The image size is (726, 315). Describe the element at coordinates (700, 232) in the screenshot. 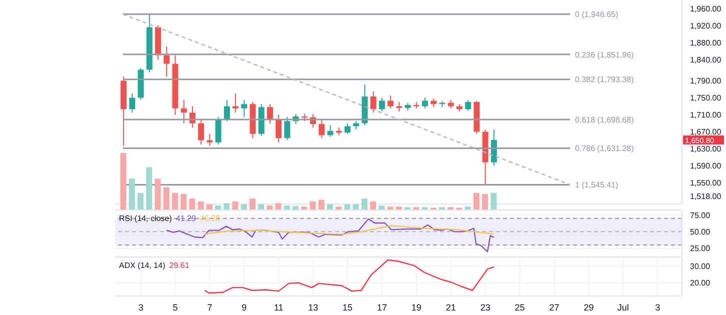

I see `y-tick-label: 50.00` at that location.